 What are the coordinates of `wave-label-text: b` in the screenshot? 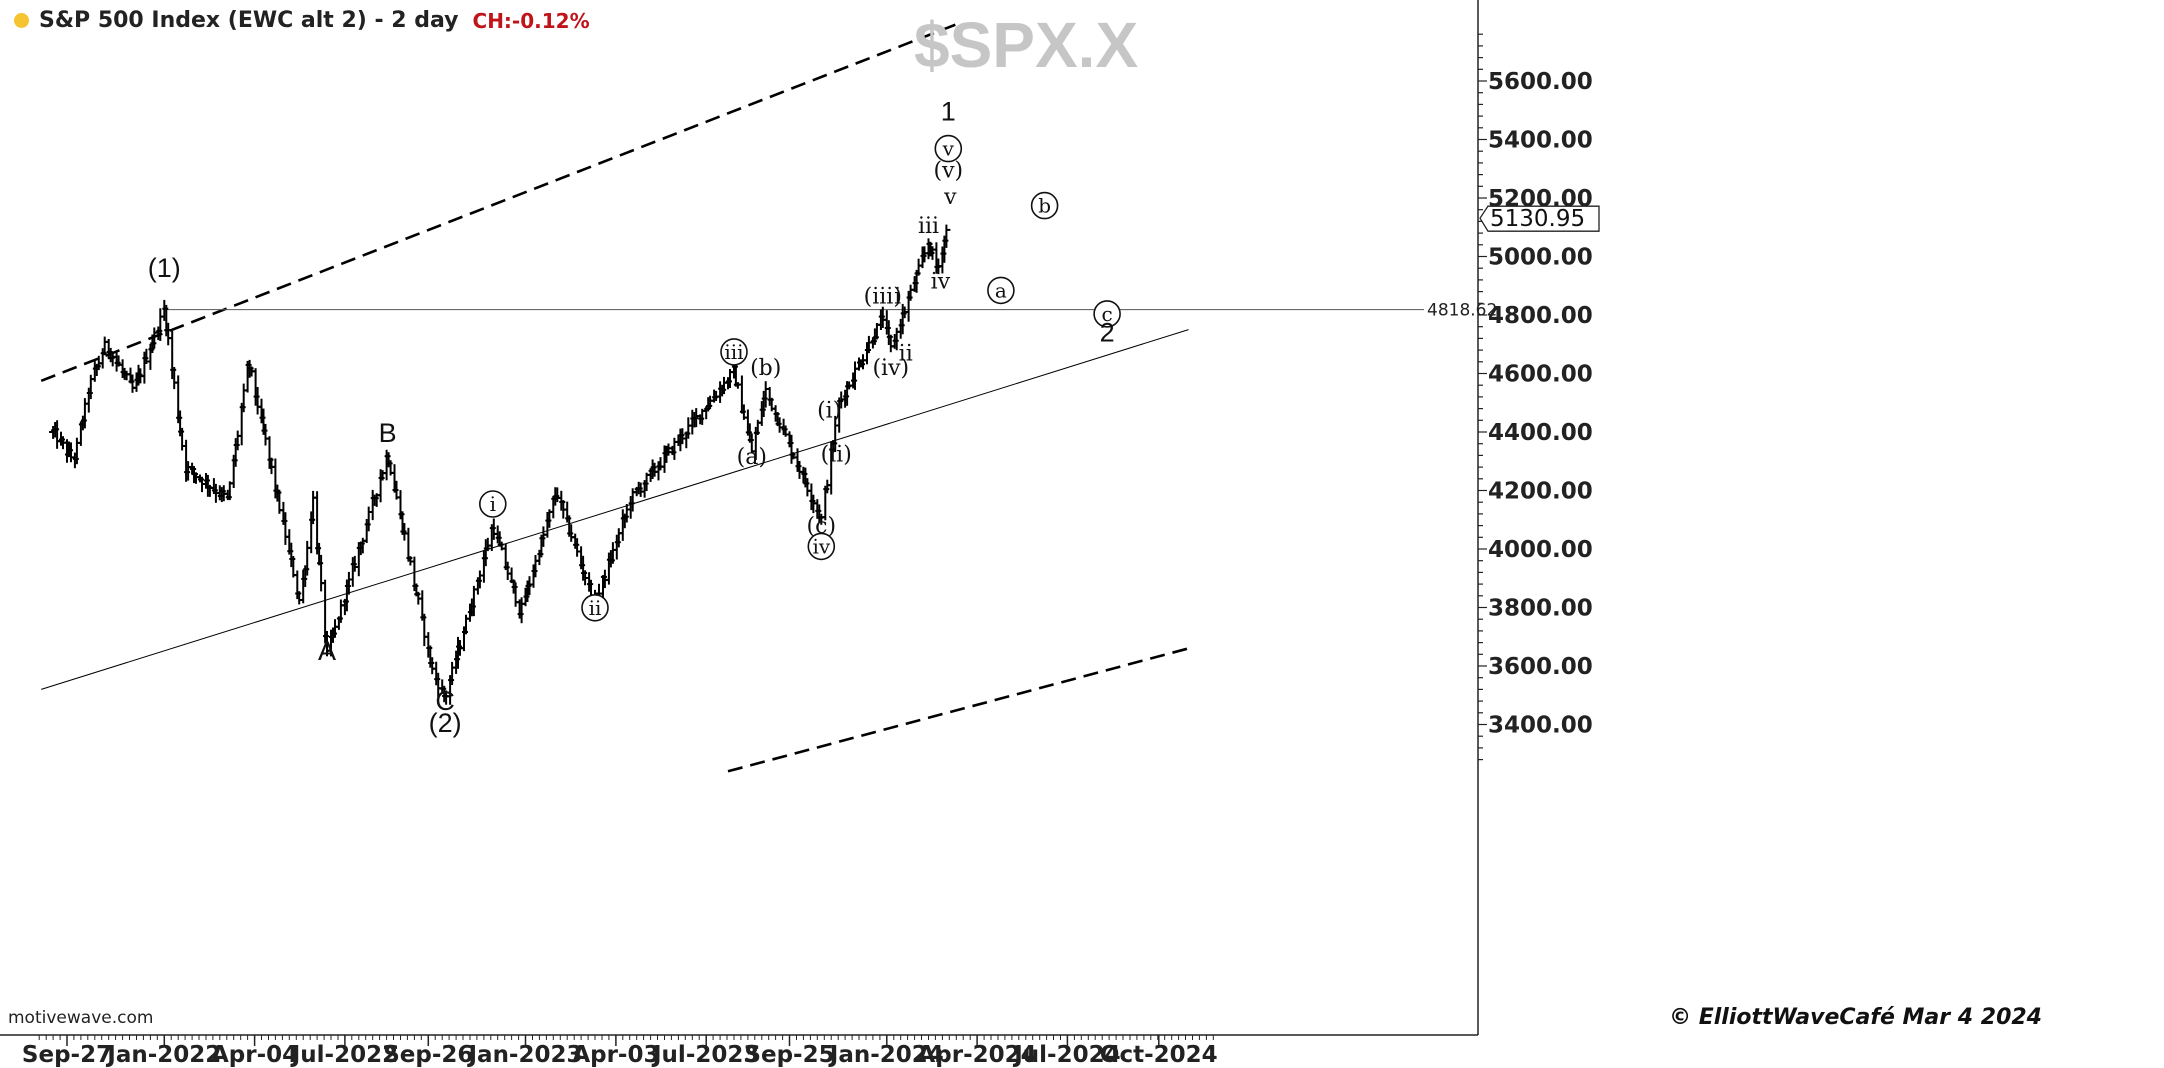 It's located at (1044, 206).